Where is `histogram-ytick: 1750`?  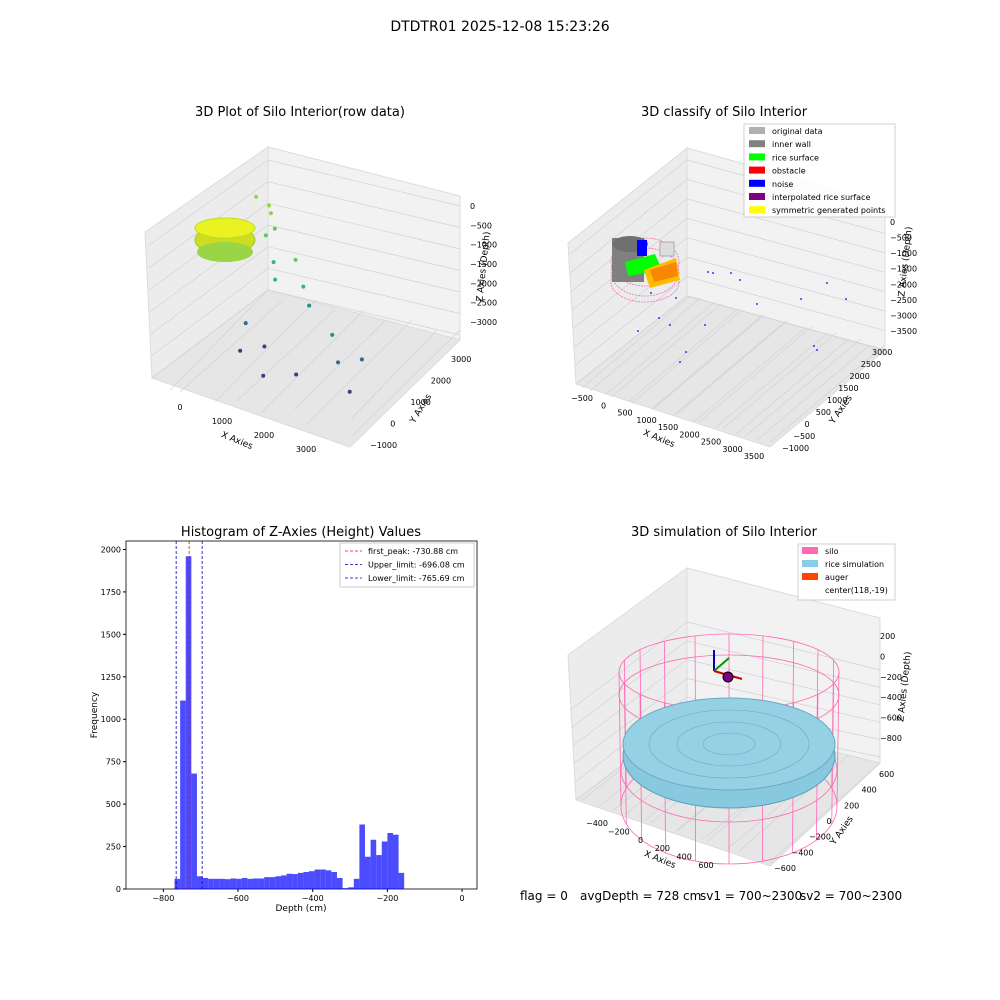 histogram-ytick: 1750 is located at coordinates (111, 592).